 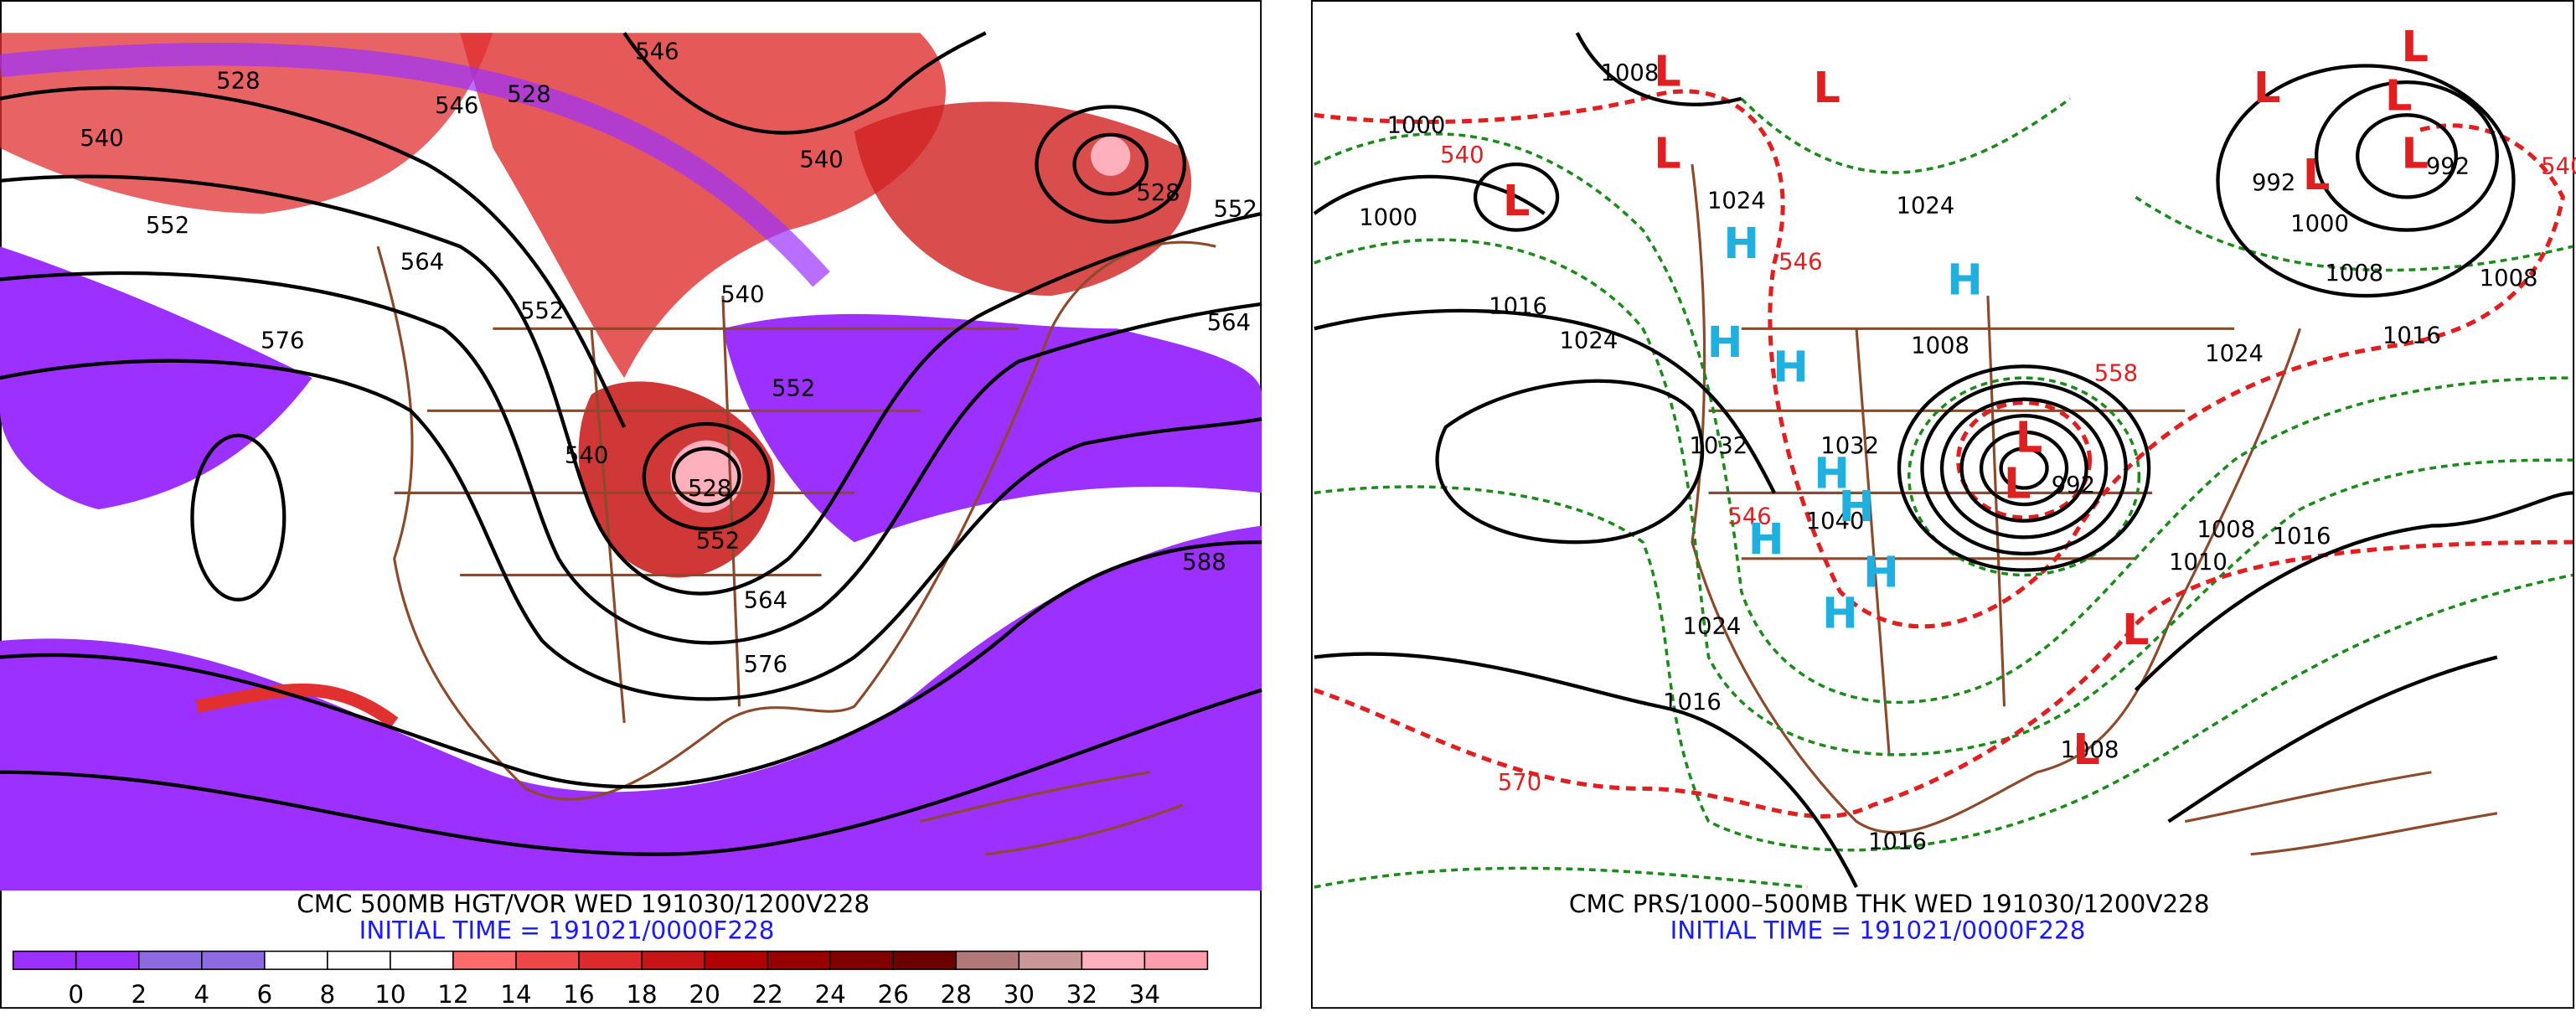 I want to click on colorbar-label: 4, so click(x=201, y=994).